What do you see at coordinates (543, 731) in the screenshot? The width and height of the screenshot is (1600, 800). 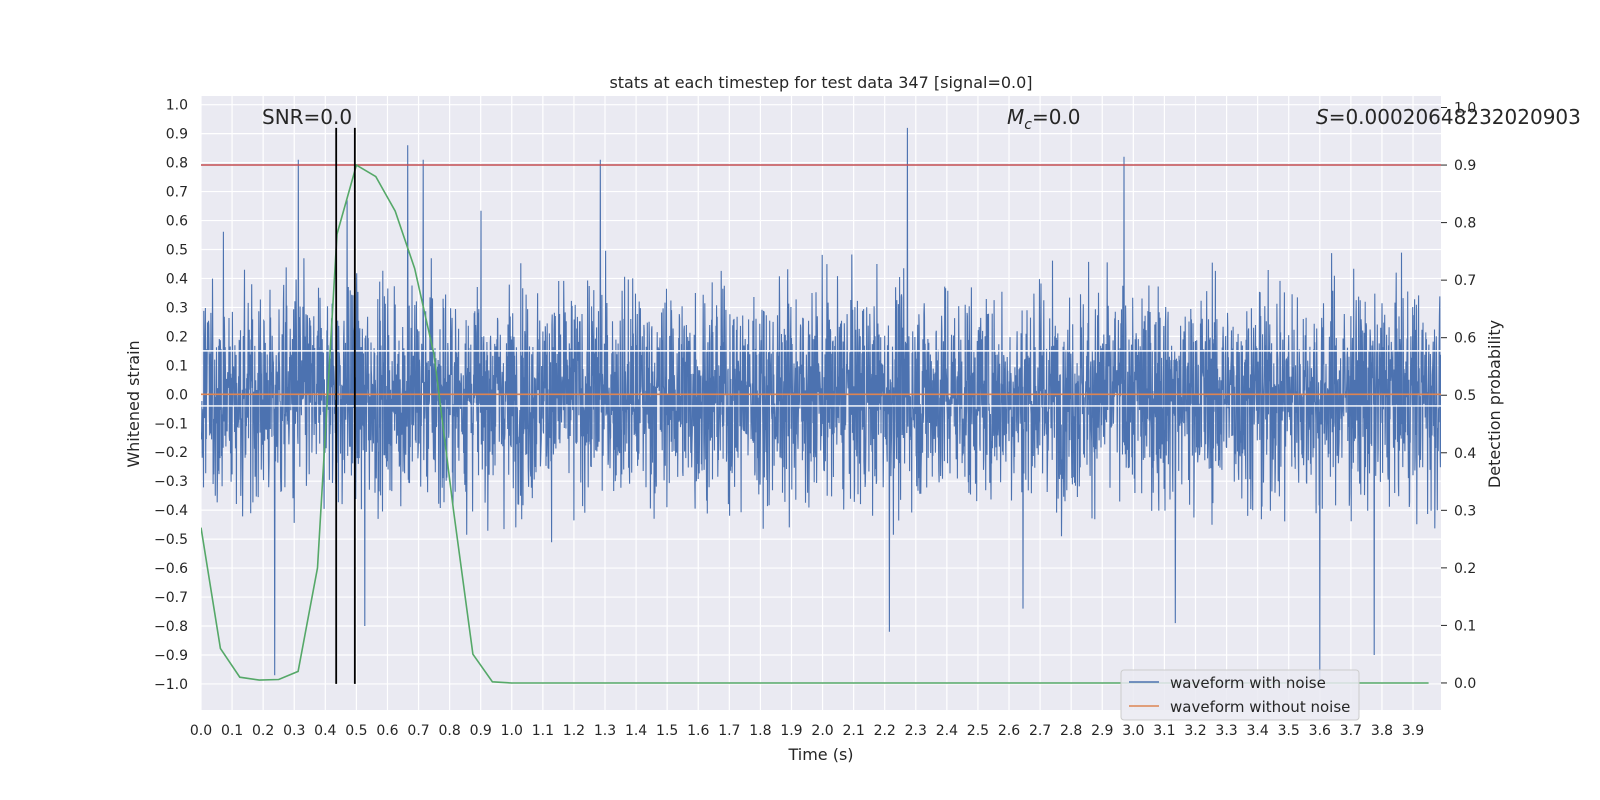 I see `x-tick-label: 1.1` at bounding box center [543, 731].